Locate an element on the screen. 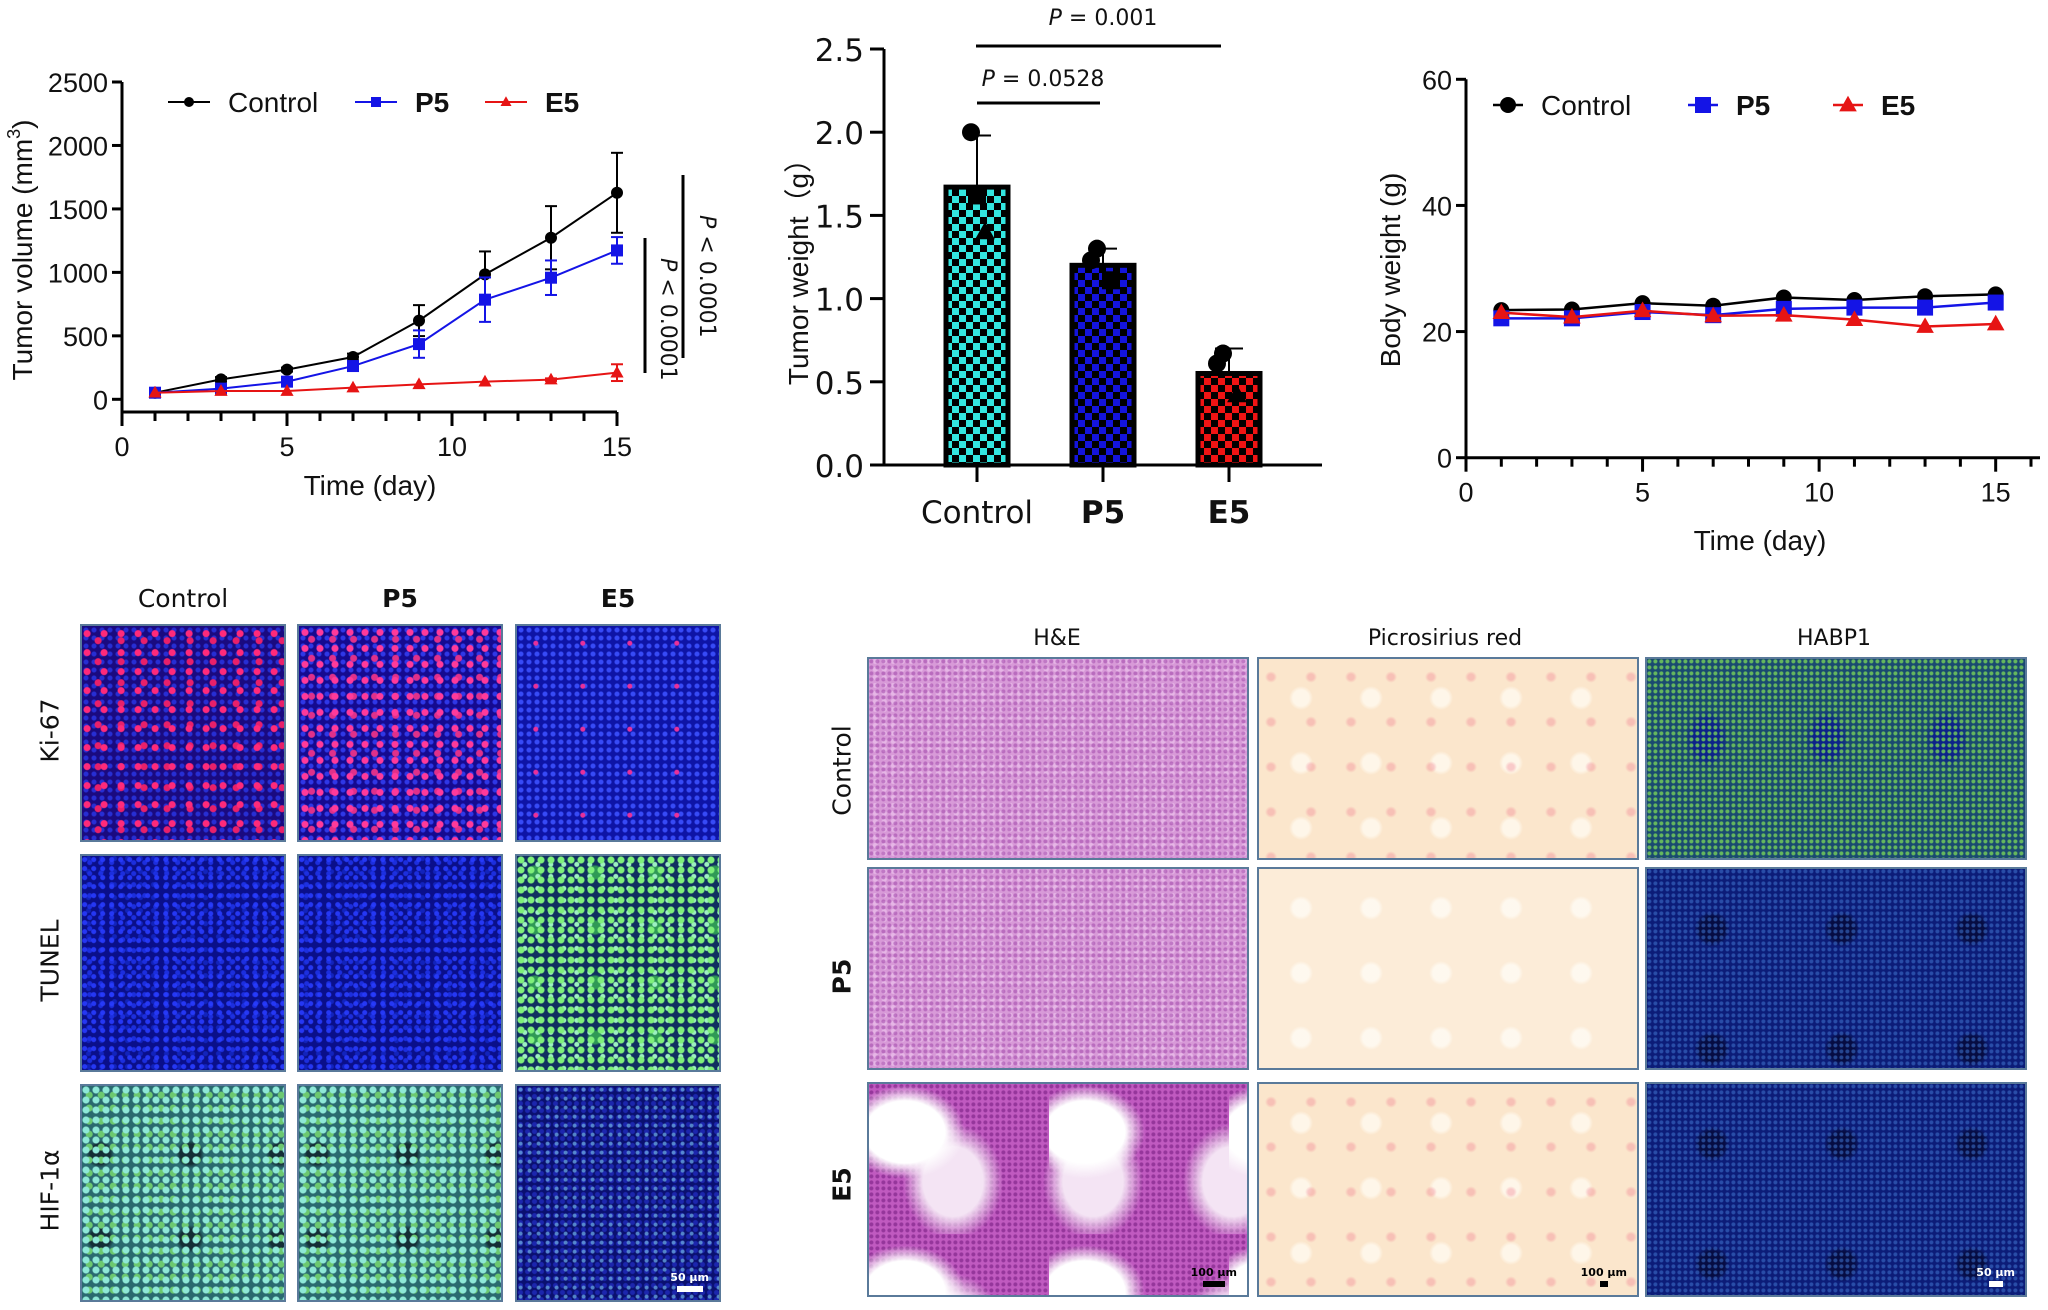 This screenshot has height=1310, width=2048. row-header-ki67: Ki-67 is located at coordinates (50, 730).